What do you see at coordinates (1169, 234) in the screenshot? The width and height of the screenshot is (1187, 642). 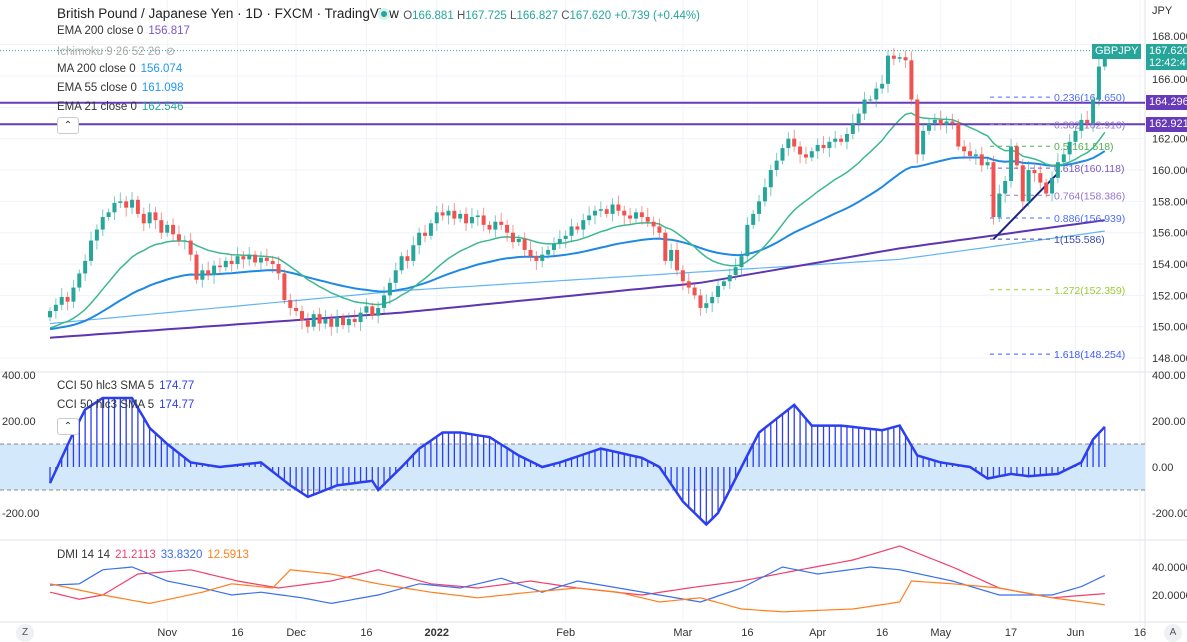 I see `price-tick: 156.000` at bounding box center [1169, 234].